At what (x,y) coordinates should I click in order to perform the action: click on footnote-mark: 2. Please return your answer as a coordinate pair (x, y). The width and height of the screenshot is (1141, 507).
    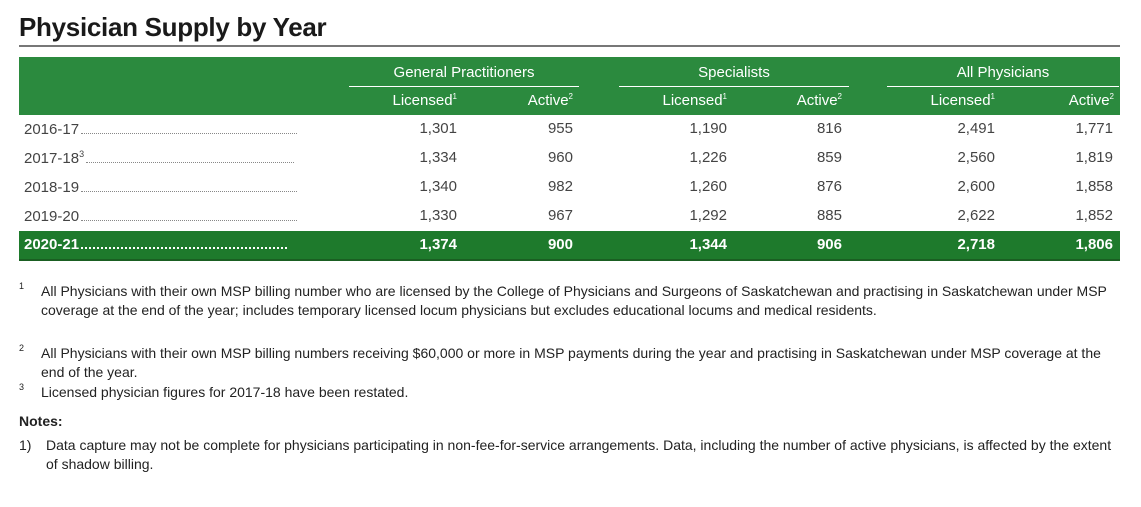
    Looking at the image, I should click on (22, 348).